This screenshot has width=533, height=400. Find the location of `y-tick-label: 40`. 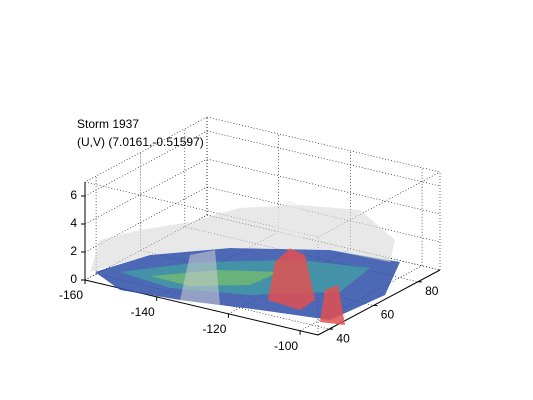

y-tick-label: 40 is located at coordinates (343, 338).